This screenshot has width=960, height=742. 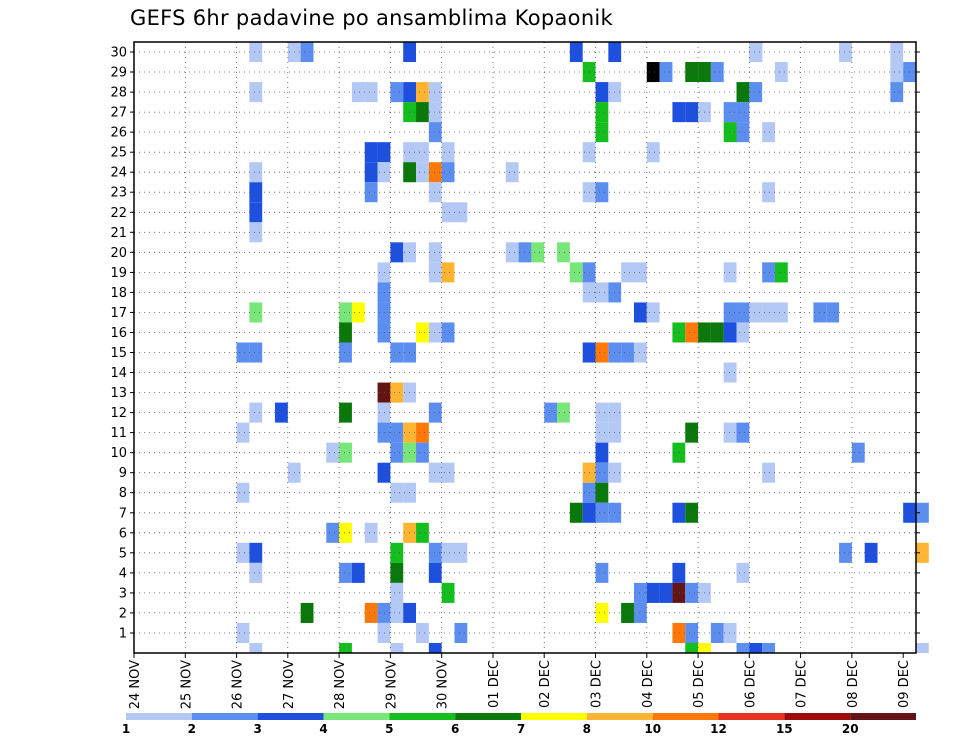 What do you see at coordinates (372, 18) in the screenshot?
I see `chart-title: GEFS 6hr padavine po ansamblima Kopaonik` at bounding box center [372, 18].